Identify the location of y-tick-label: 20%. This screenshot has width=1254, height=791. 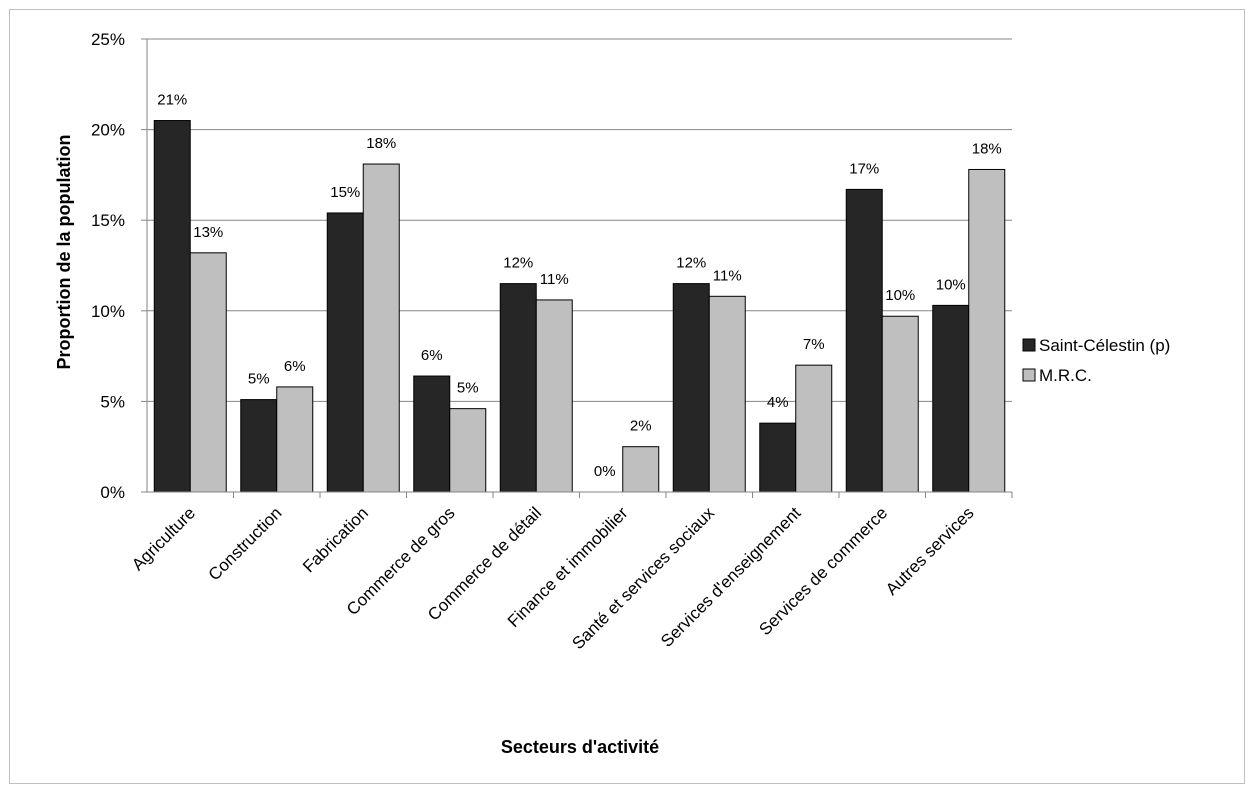
(108, 130).